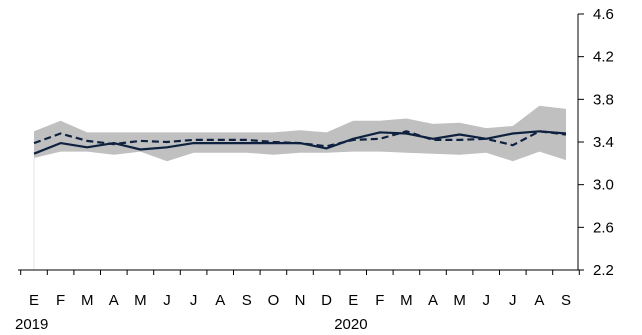 The width and height of the screenshot is (642, 335). I want to click on shaded-range-band-layer, so click(300, 133).